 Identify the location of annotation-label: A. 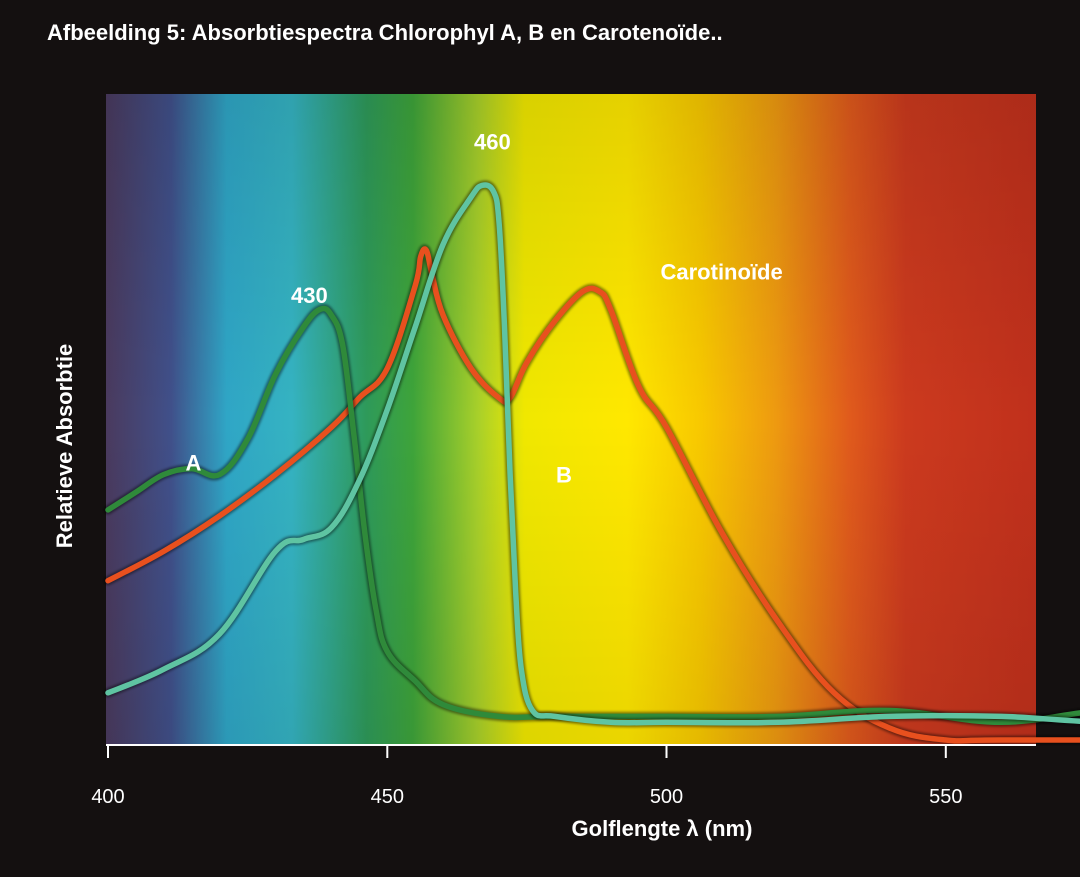
(193, 463).